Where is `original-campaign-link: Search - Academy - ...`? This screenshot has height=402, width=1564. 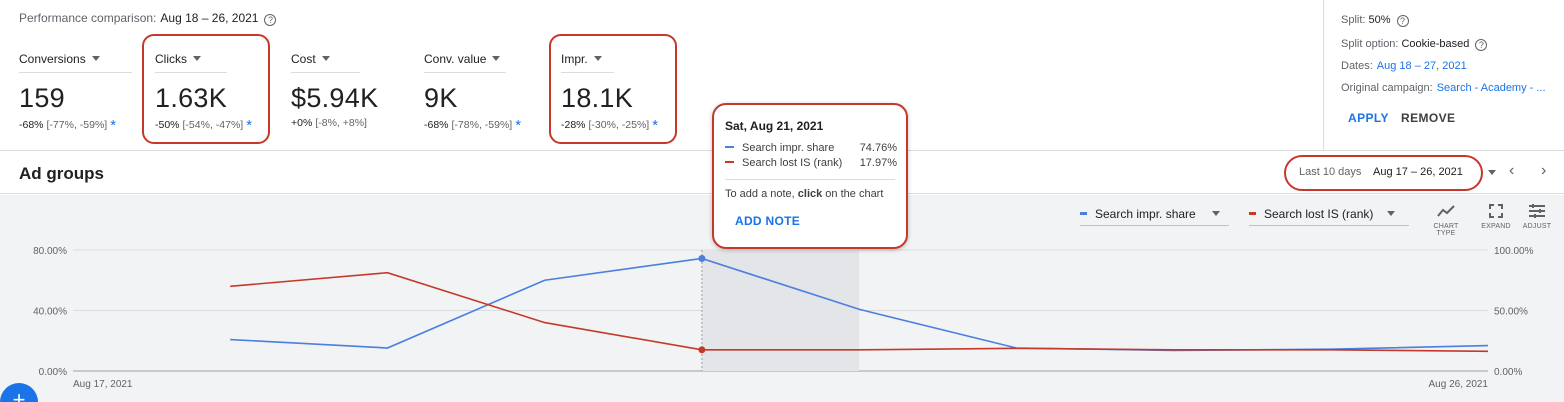
original-campaign-link: Search - Academy - ... is located at coordinates (1491, 88).